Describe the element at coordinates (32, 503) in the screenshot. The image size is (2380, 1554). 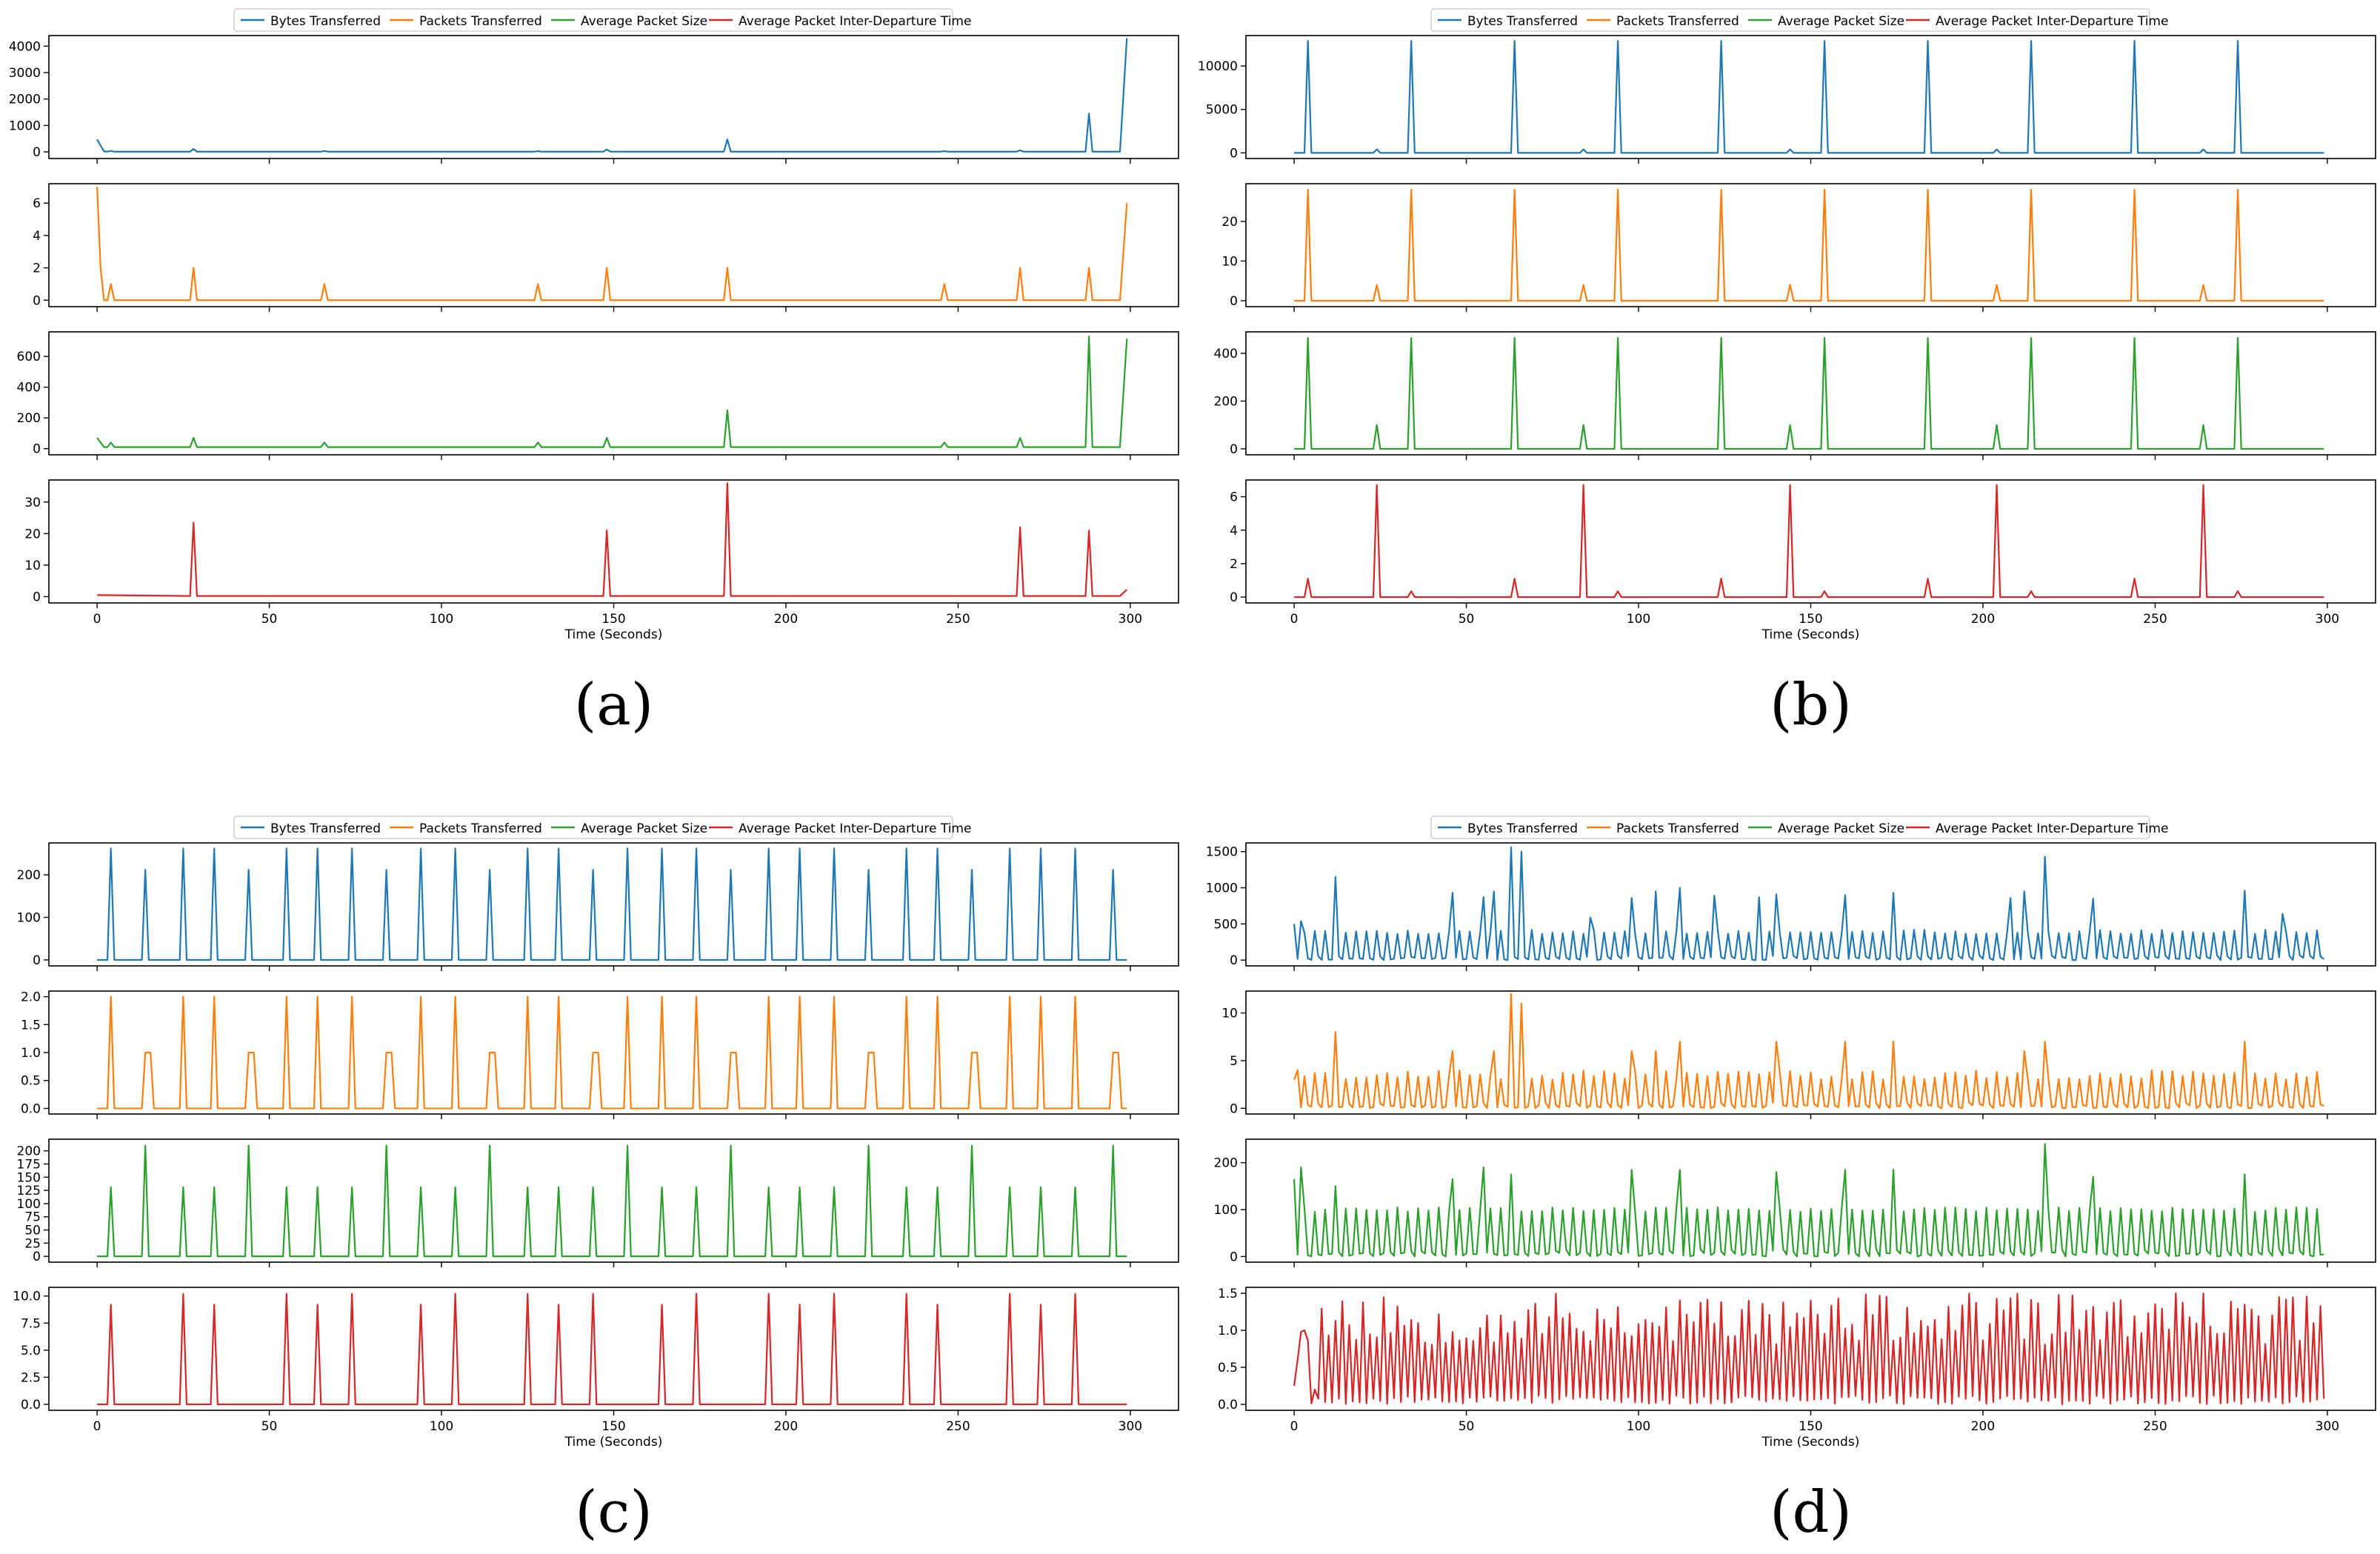
I see `y-tick-label: 30` at that location.